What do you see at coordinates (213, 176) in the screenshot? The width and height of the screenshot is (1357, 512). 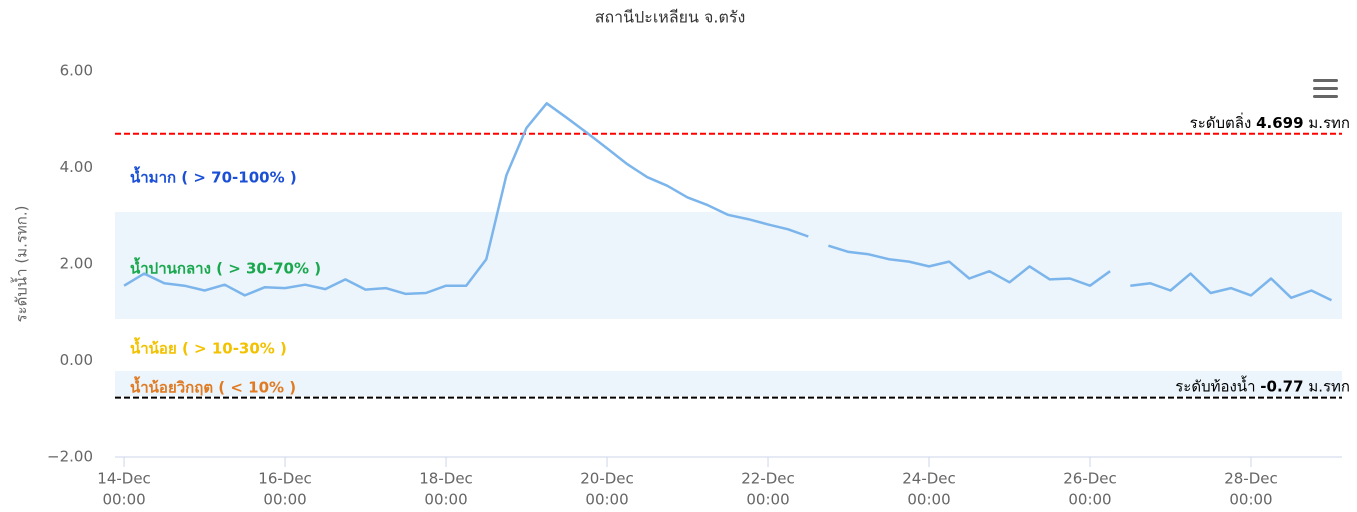 I see `band-label: น้ำมาก ( > 70-100% )` at bounding box center [213, 176].